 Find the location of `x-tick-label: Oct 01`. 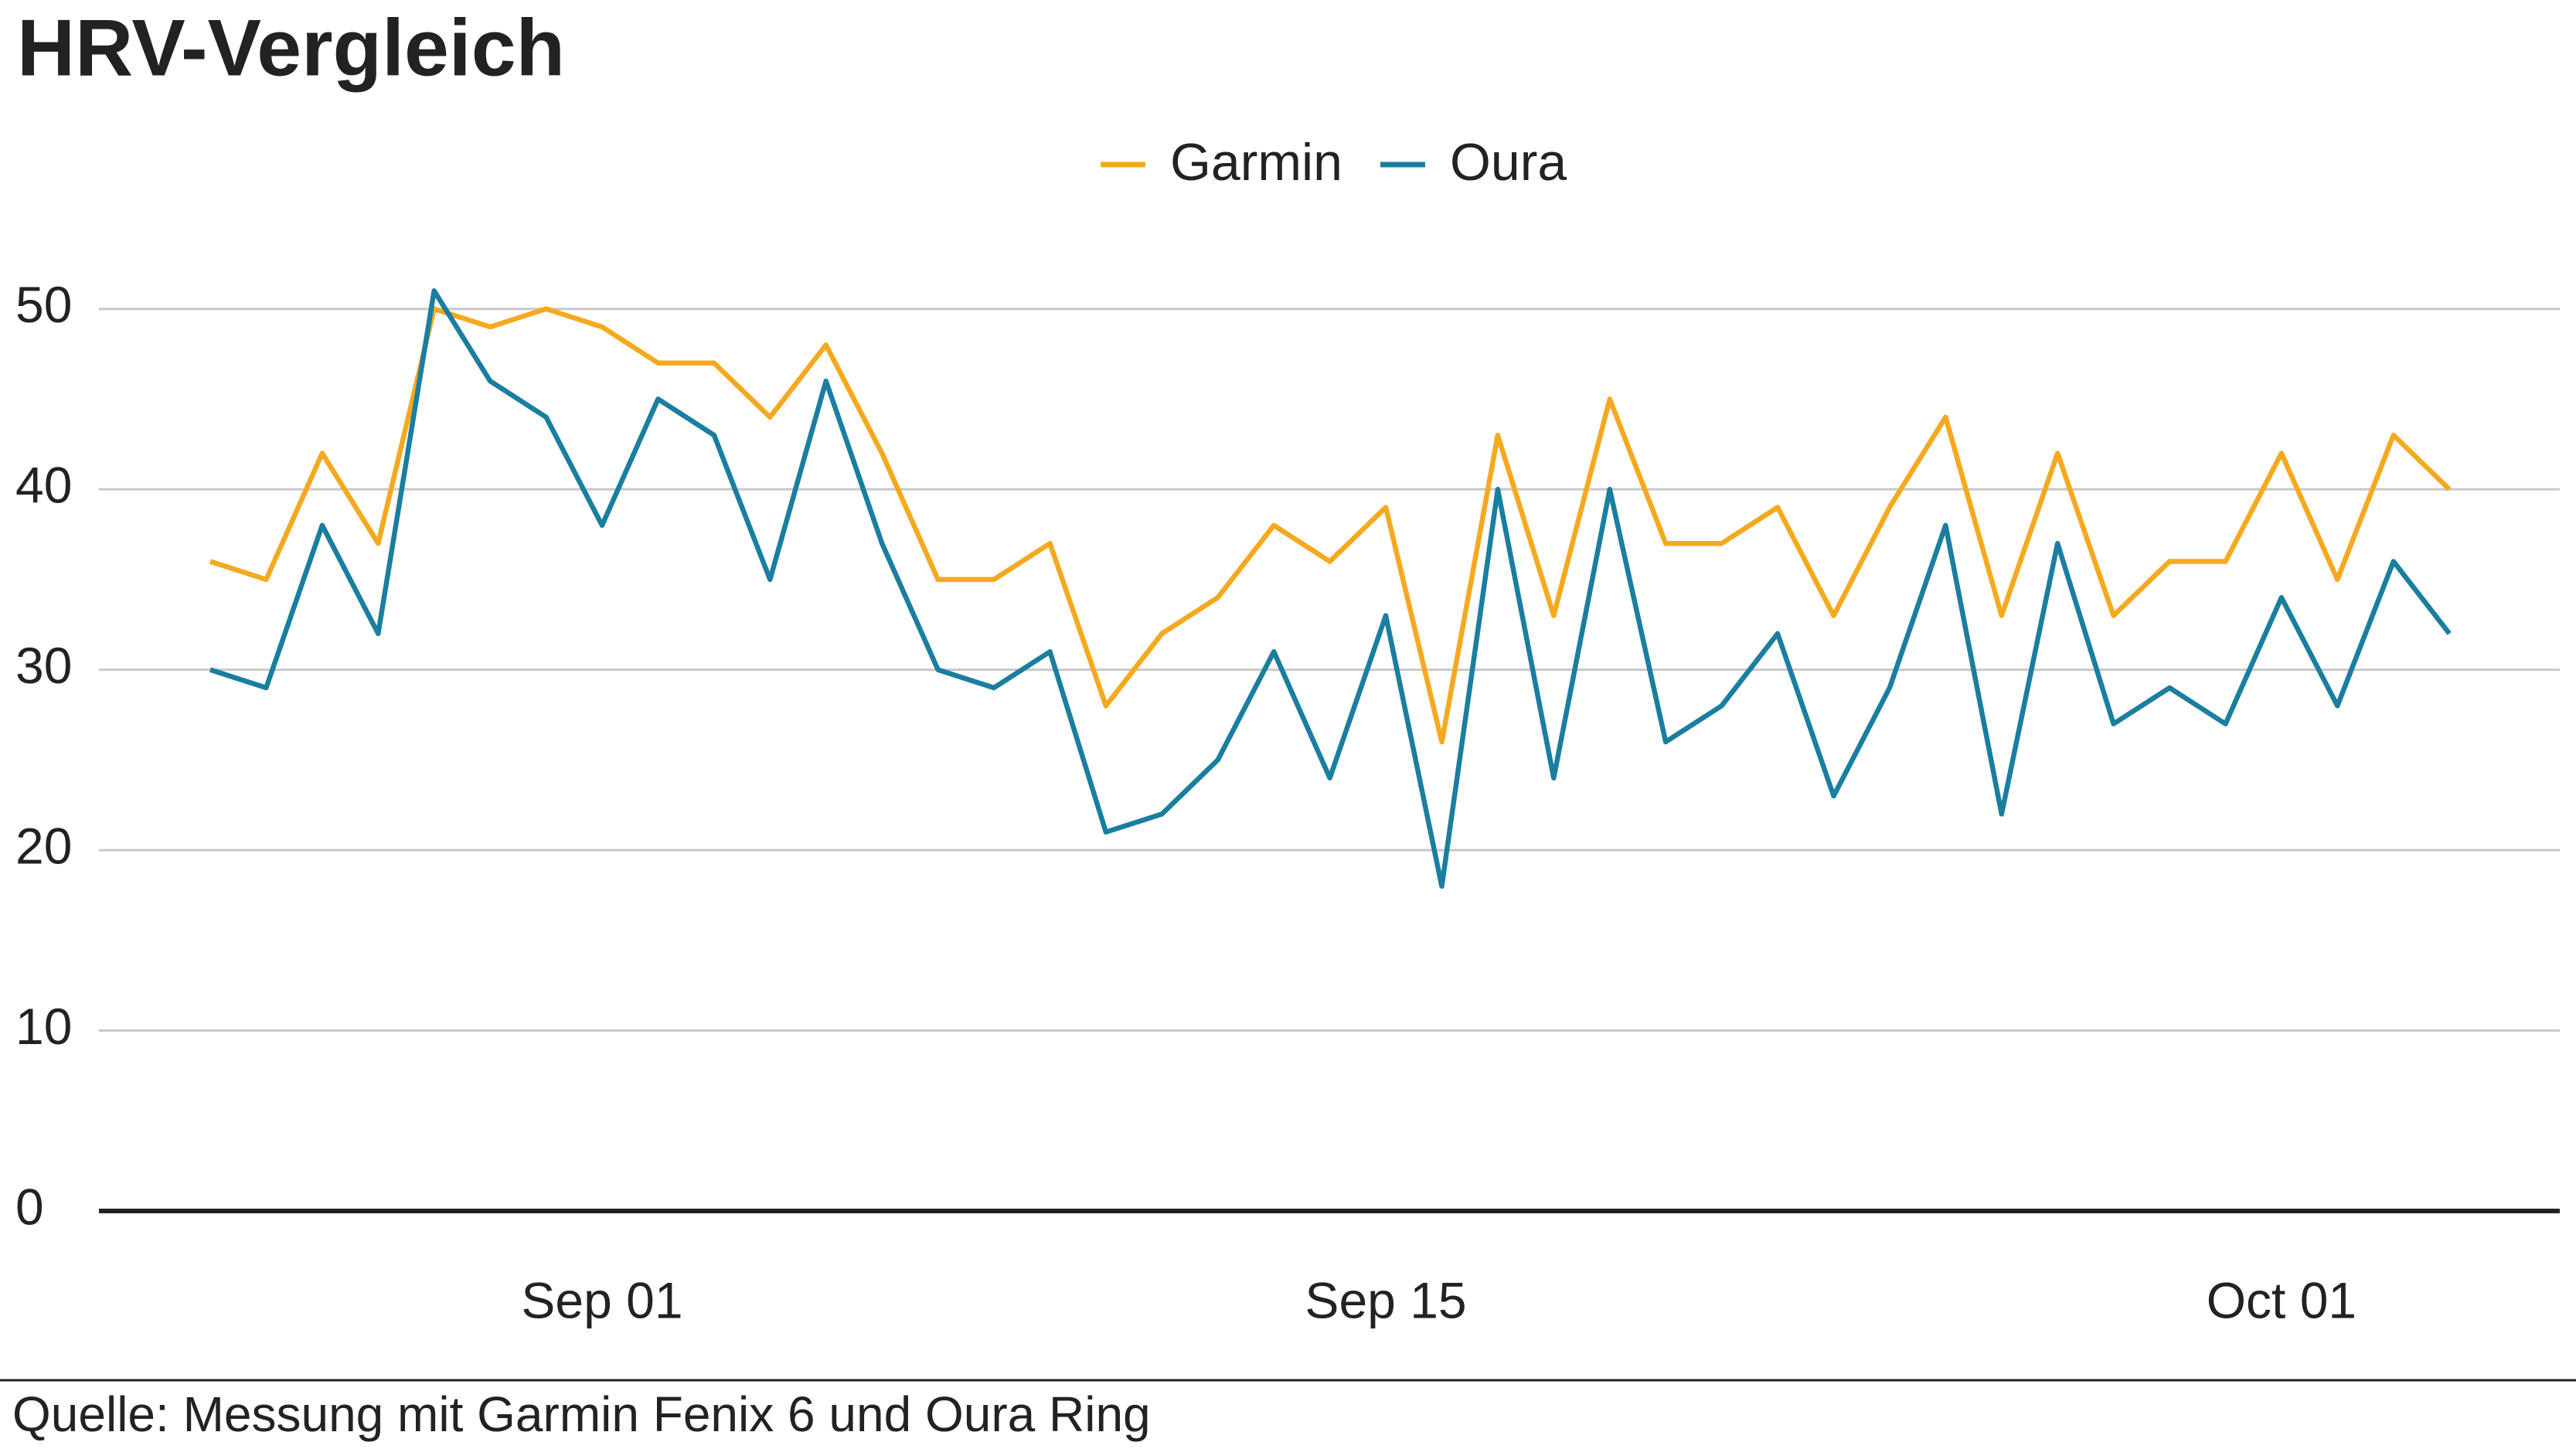

x-tick-label: Oct 01 is located at coordinates (2282, 1299).